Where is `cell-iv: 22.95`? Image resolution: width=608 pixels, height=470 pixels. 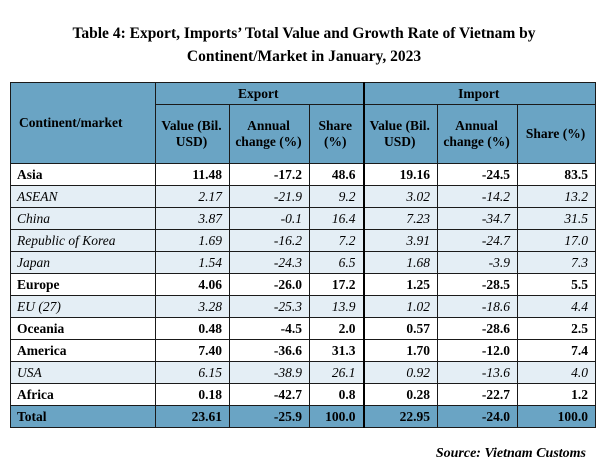
cell-iv: 22.95 is located at coordinates (400, 416).